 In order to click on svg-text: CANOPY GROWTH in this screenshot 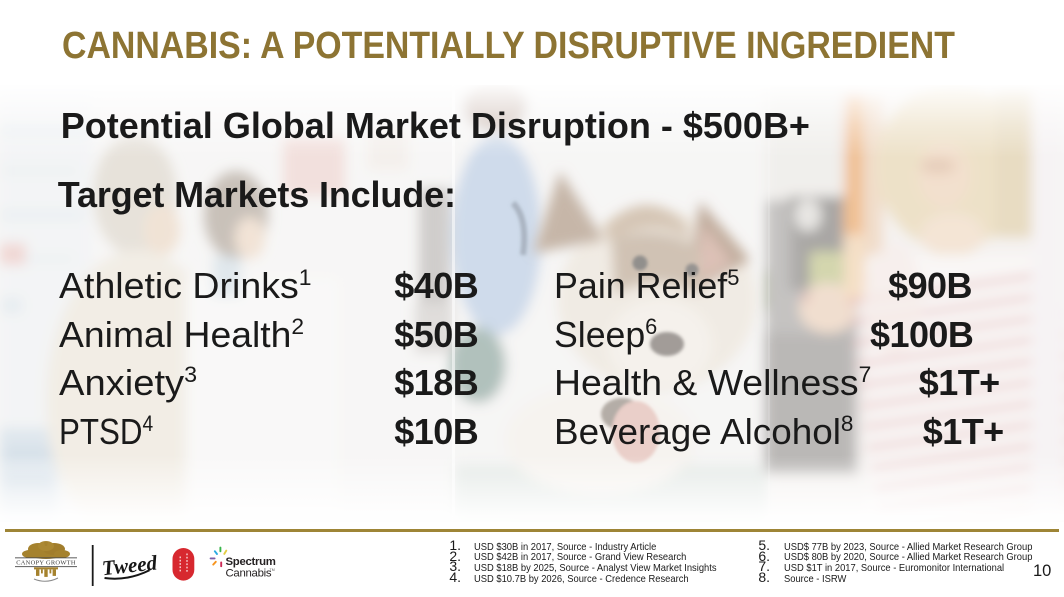, I will do `click(46, 563)`.